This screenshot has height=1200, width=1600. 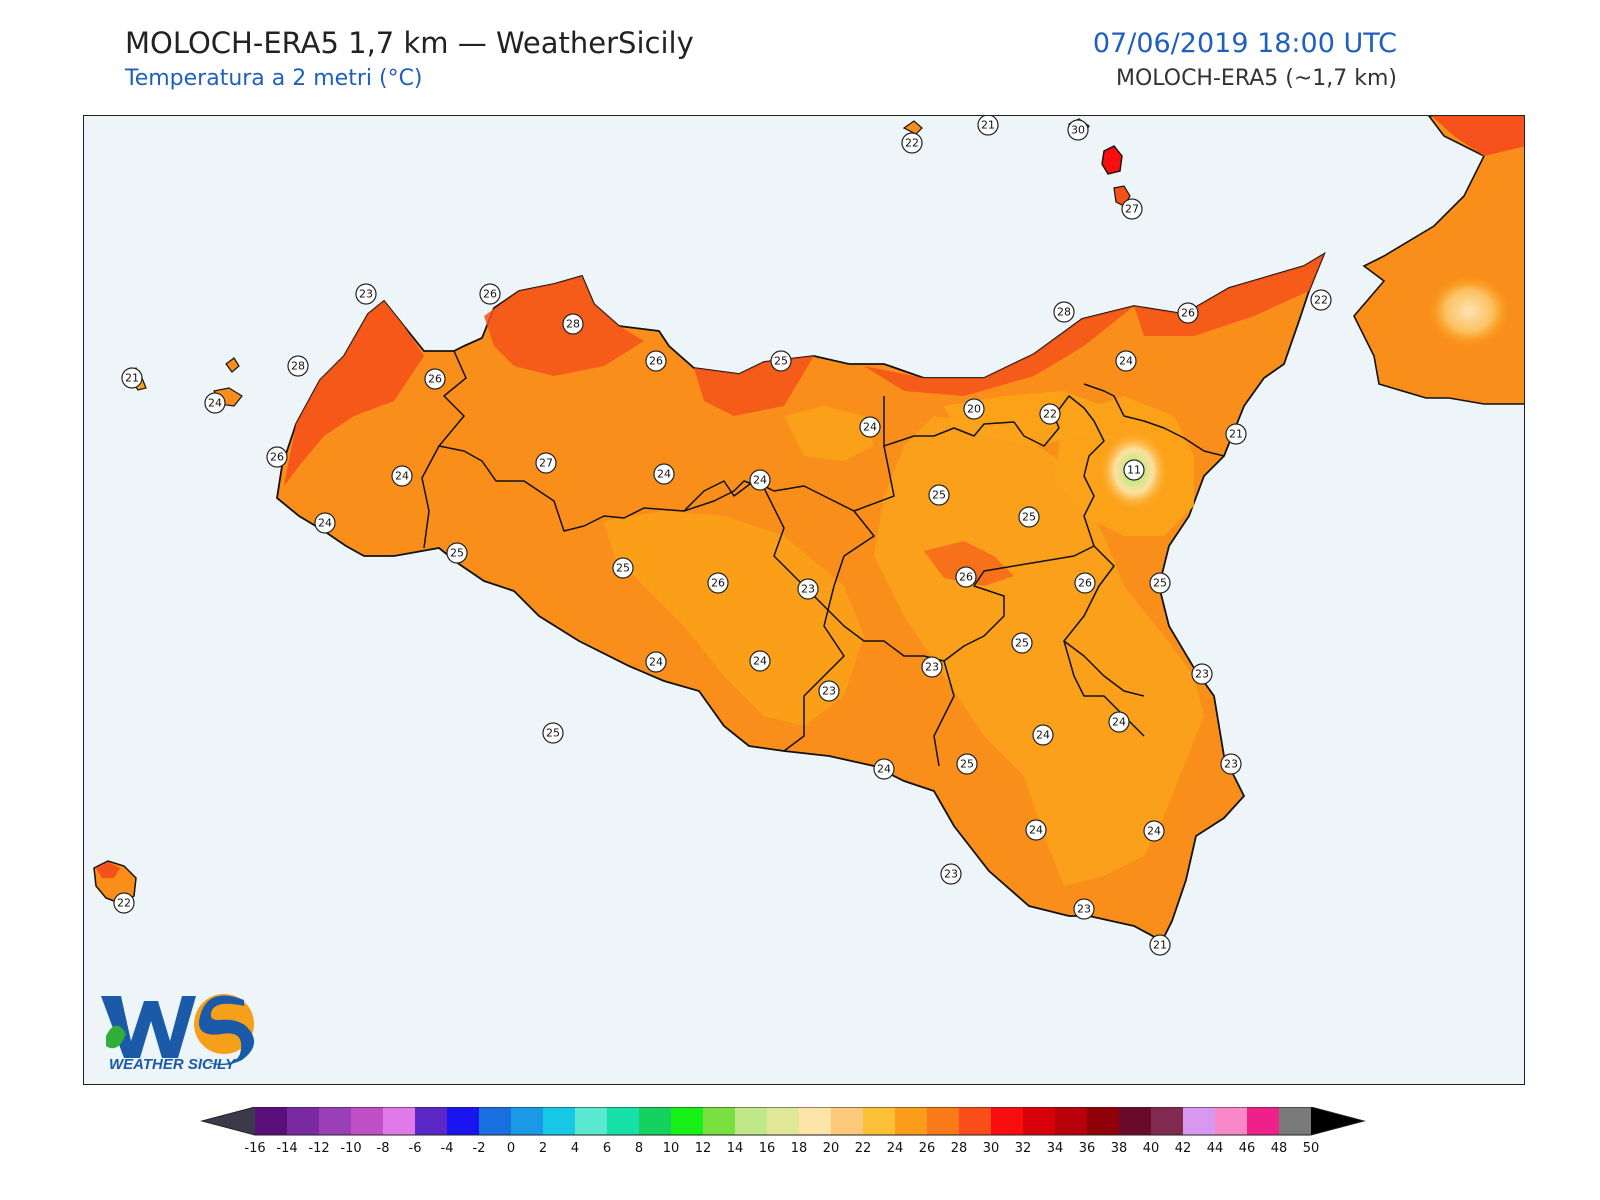 What do you see at coordinates (783, 1121) in the screenshot?
I see `colorbar-cells` at bounding box center [783, 1121].